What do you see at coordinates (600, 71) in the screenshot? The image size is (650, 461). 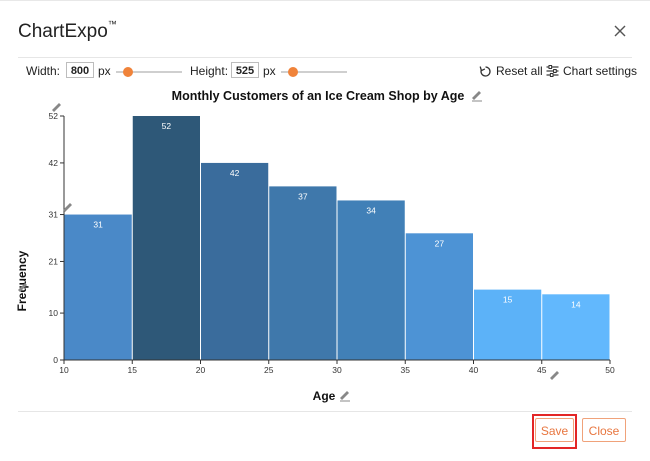 I see `chart-settings-label: Chart settings` at bounding box center [600, 71].